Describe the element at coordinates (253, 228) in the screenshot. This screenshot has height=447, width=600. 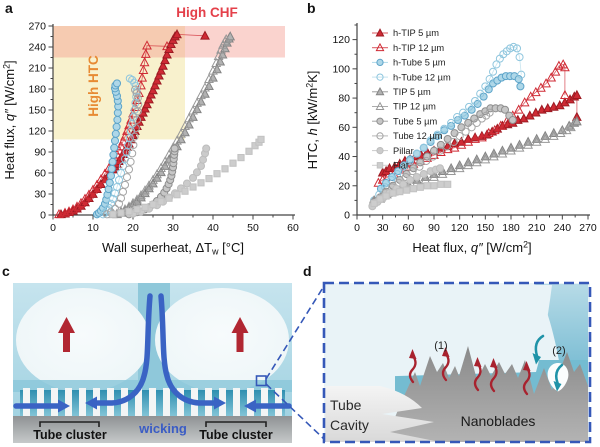
I see `svg-text: 50` at that location.